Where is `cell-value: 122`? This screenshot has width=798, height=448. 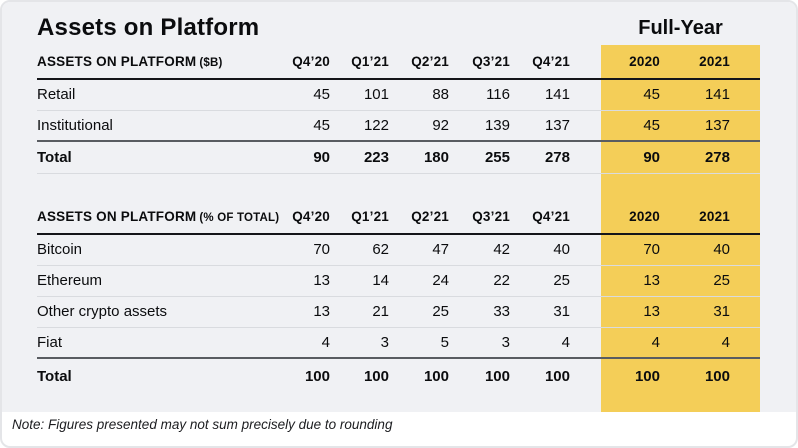
cell-value: 122 is located at coordinates (359, 126).